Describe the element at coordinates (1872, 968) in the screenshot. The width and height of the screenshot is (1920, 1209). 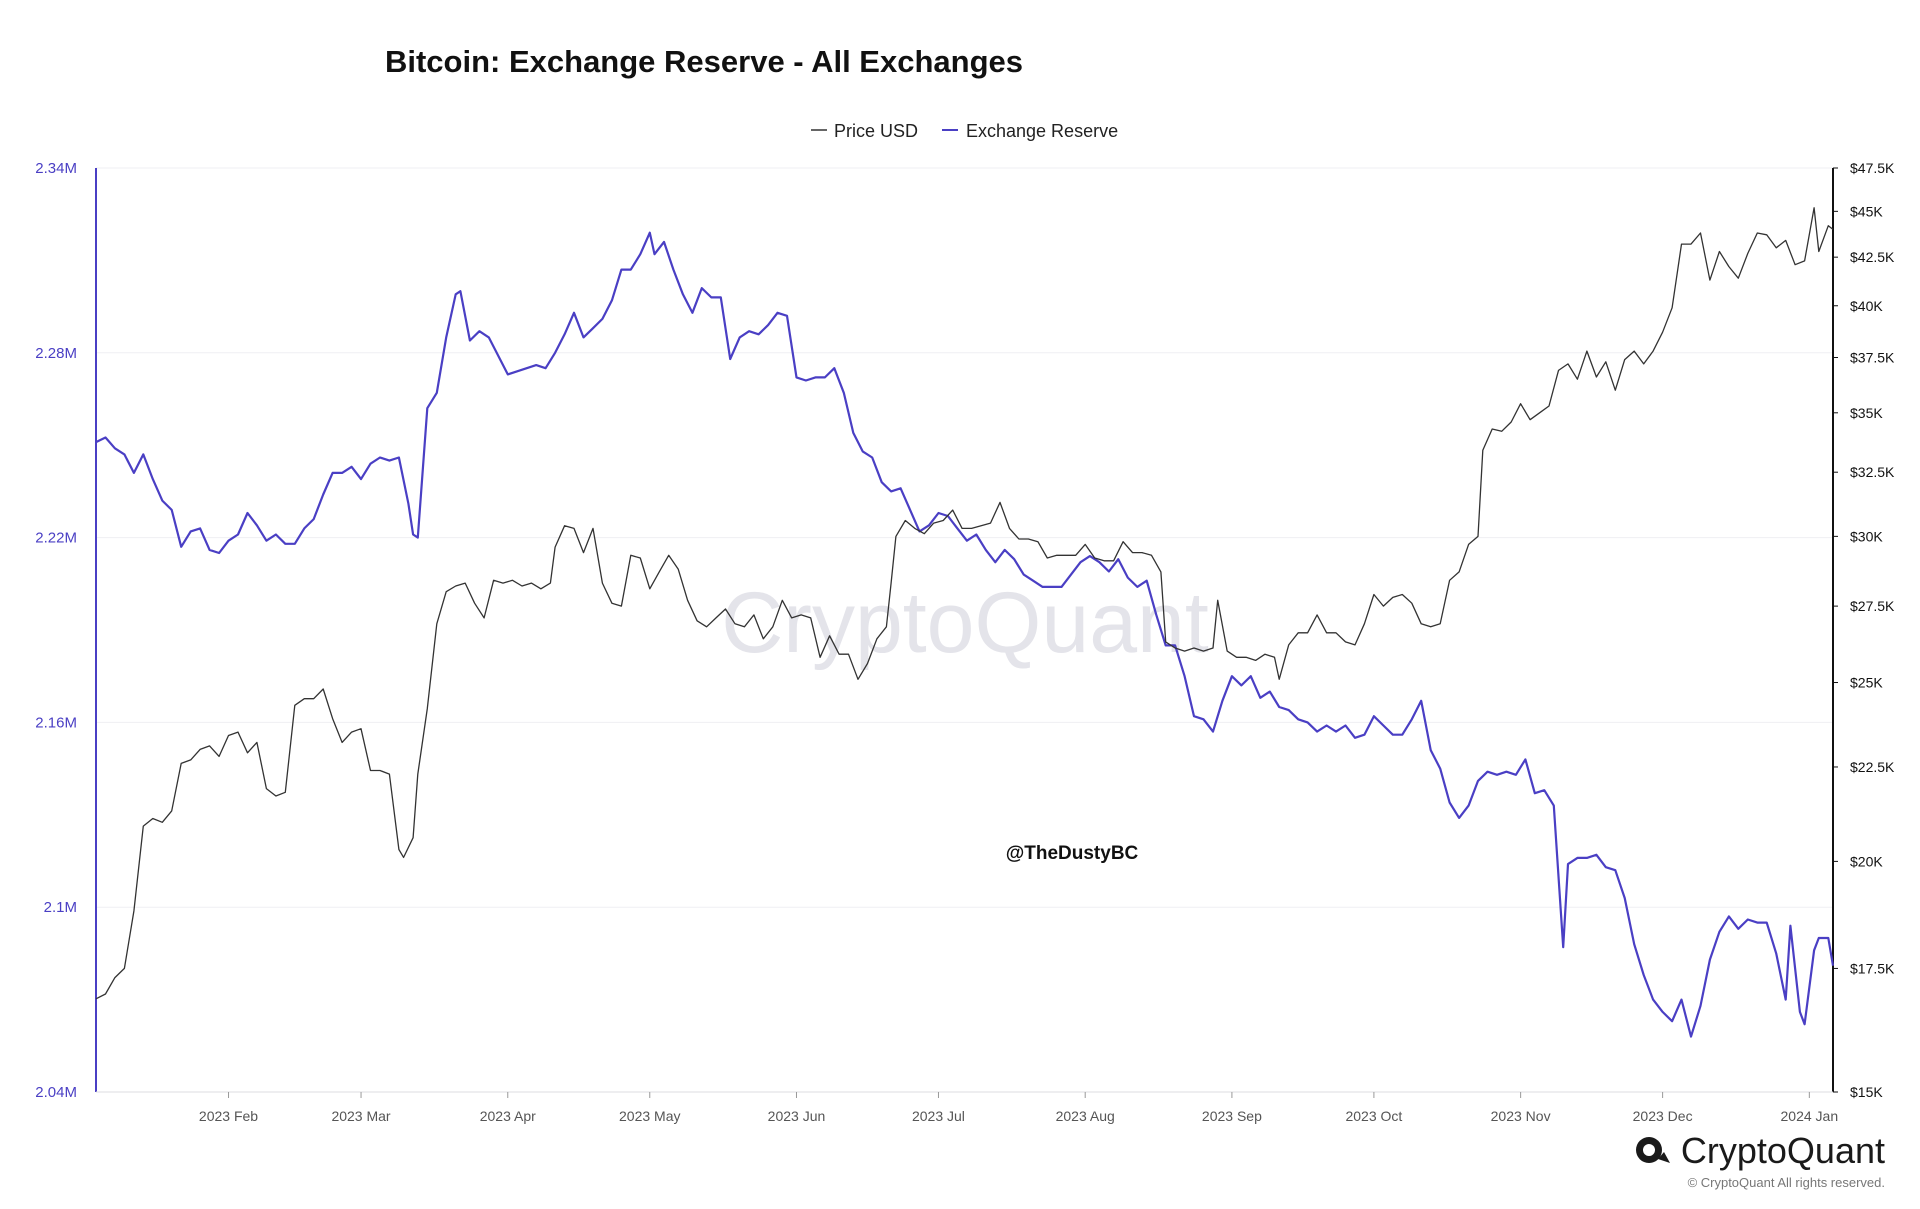
I see `right-tick-label: $17.5K` at that location.